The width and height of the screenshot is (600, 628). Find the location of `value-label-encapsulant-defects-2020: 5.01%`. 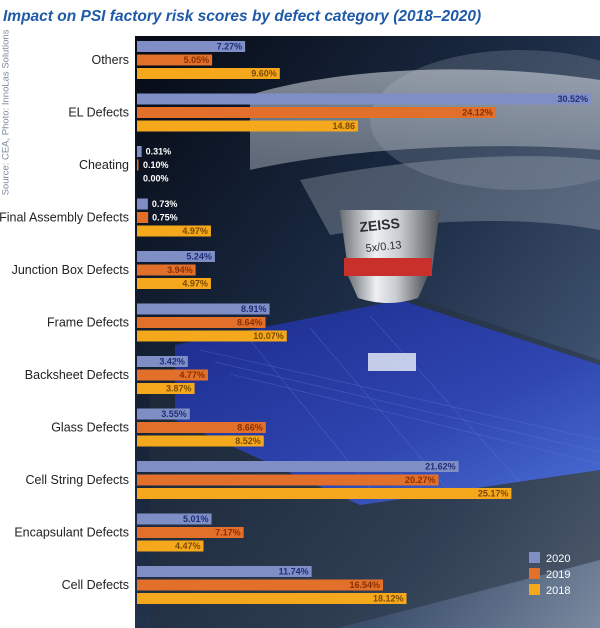

value-label-encapsulant-defects-2020: 5.01% is located at coordinates (196, 519).